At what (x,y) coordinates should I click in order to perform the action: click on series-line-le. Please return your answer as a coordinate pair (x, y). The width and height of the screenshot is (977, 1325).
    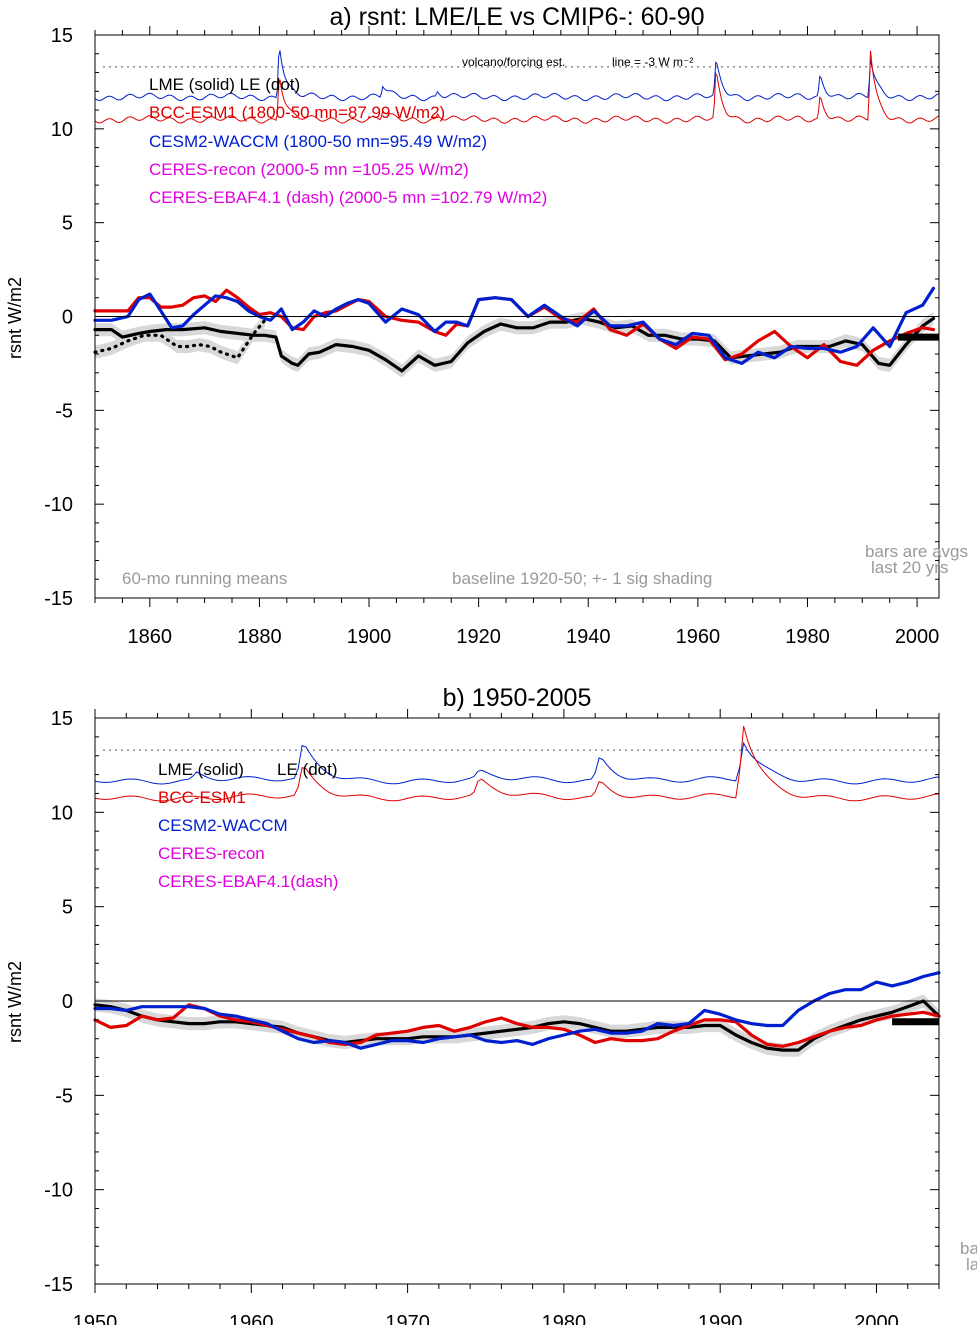
    Looking at the image, I should click on (180, 339).